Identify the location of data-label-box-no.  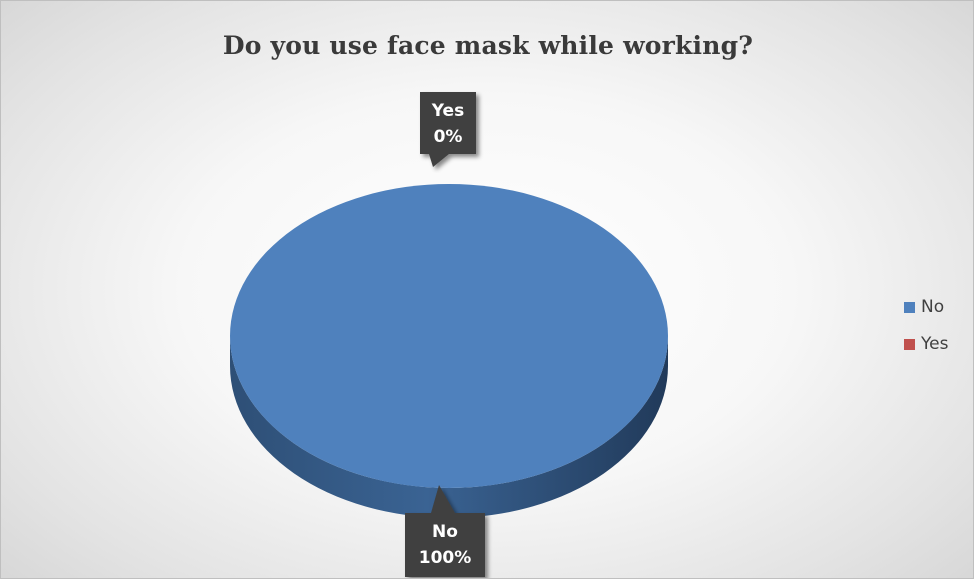
(445, 531).